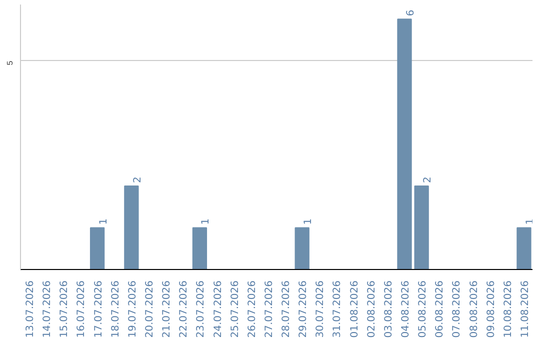 This screenshot has height=340, width=540. Describe the element at coordinates (132, 309) in the screenshot. I see `x-tick-label: 19.07.2026` at that location.